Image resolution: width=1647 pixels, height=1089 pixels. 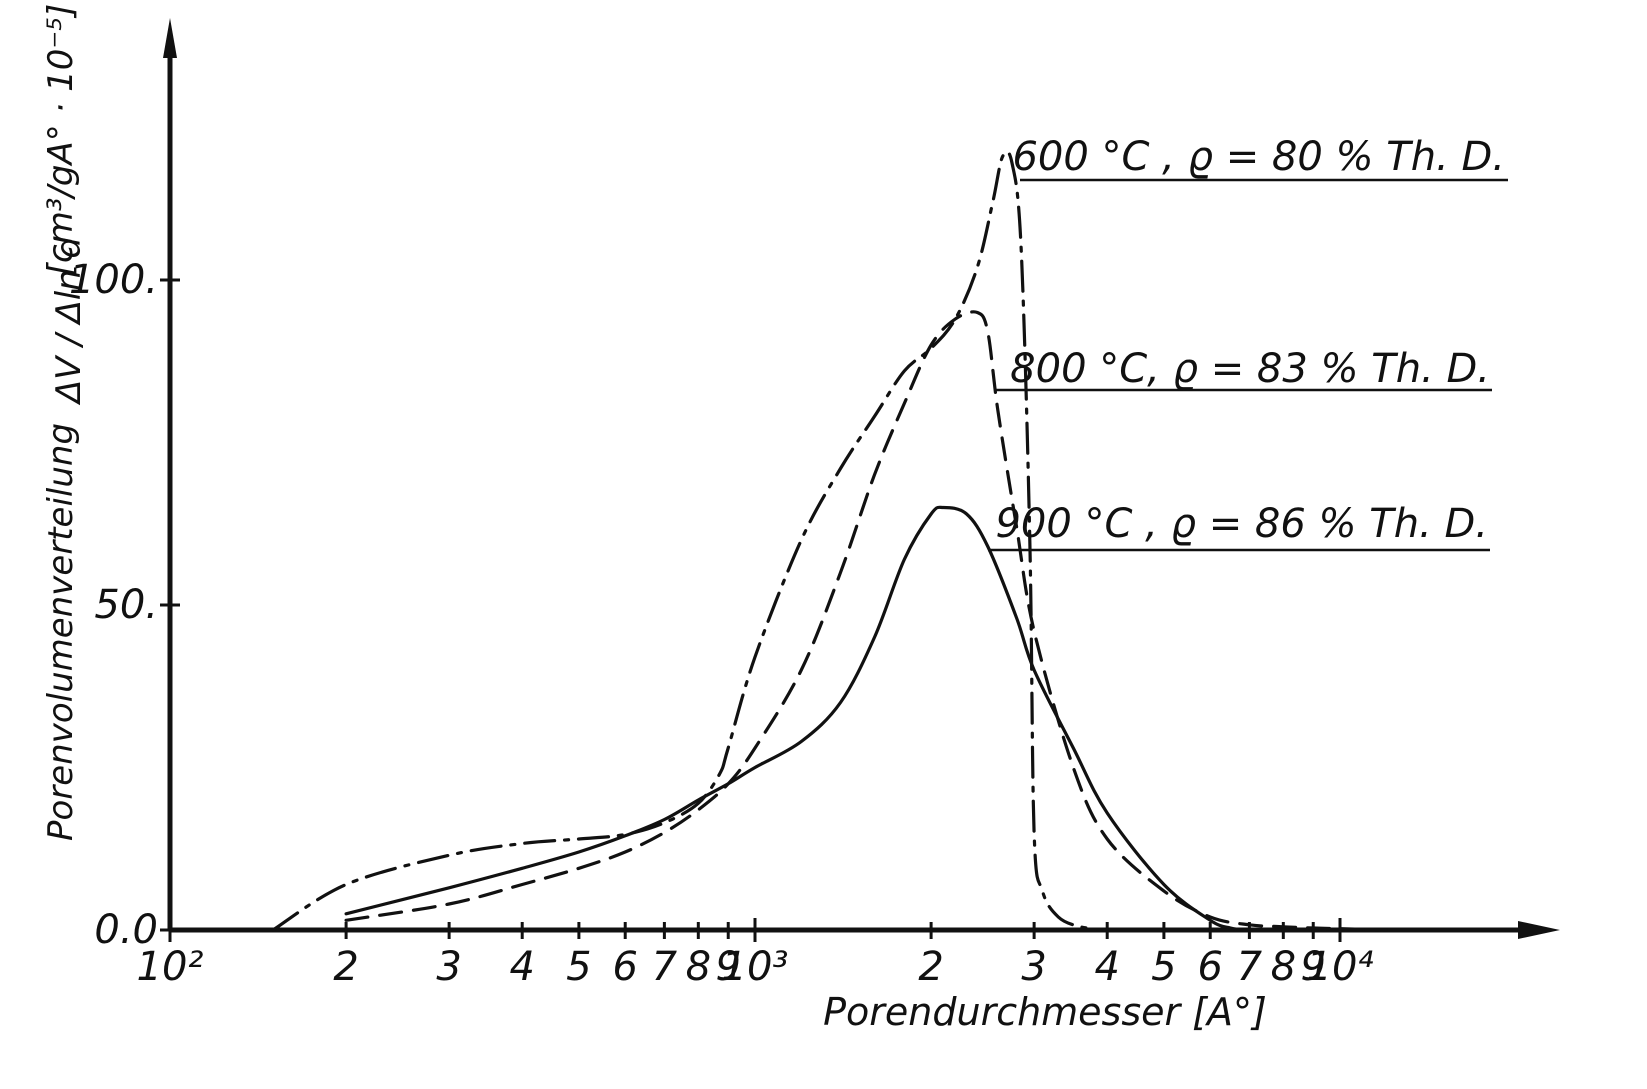 I want to click on x-tick-label-17: 9, so click(x=1313, y=967).